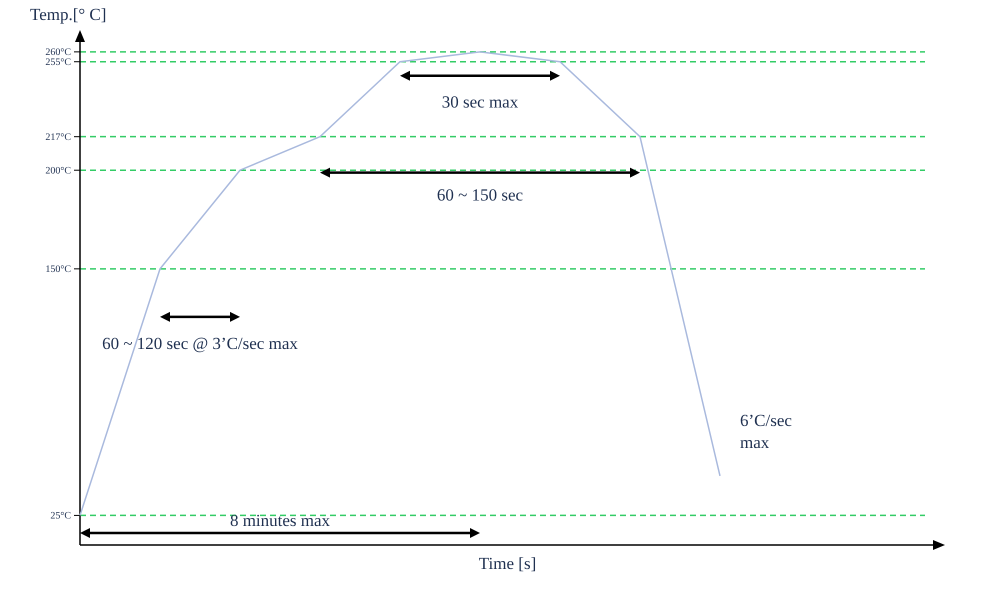 The height and width of the screenshot is (605, 985). Describe the element at coordinates (58, 137) in the screenshot. I see `y-tick-label: 217°C` at that location.